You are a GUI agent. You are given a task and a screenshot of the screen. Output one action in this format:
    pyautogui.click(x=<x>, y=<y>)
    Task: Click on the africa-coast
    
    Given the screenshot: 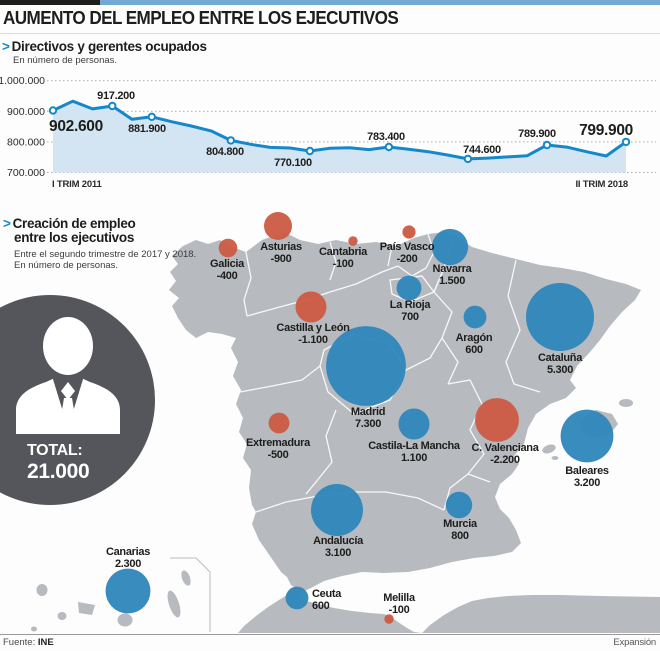 What is the action you would take?
    pyautogui.click(x=449, y=609)
    